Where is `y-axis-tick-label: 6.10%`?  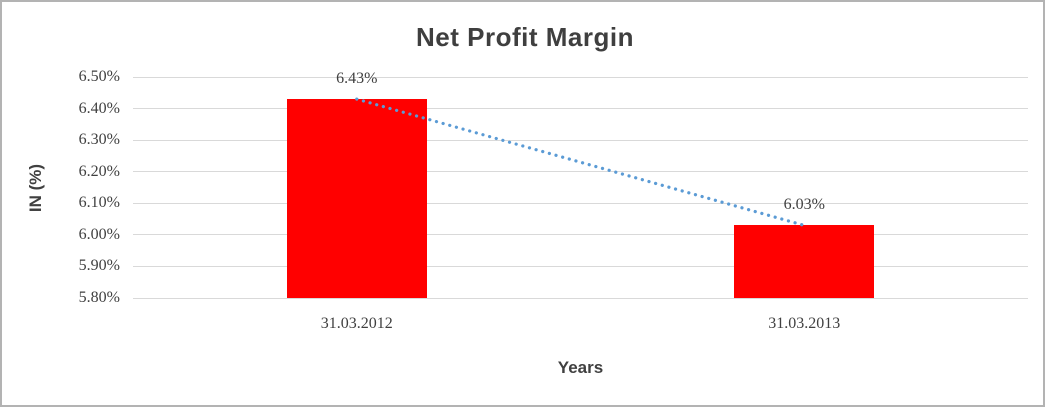
y-axis-tick-label: 6.10% is located at coordinates (99, 203).